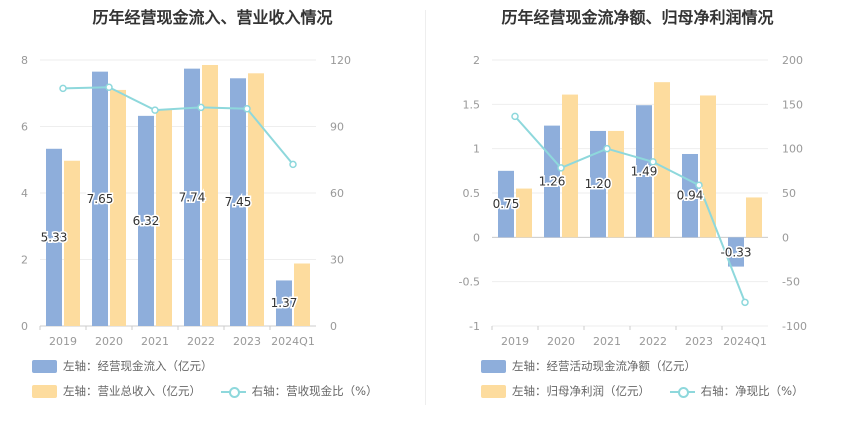 The height and width of the screenshot is (437, 850). Describe the element at coordinates (474, 326) in the screenshot. I see `left-axis-tick-label: -1` at that location.